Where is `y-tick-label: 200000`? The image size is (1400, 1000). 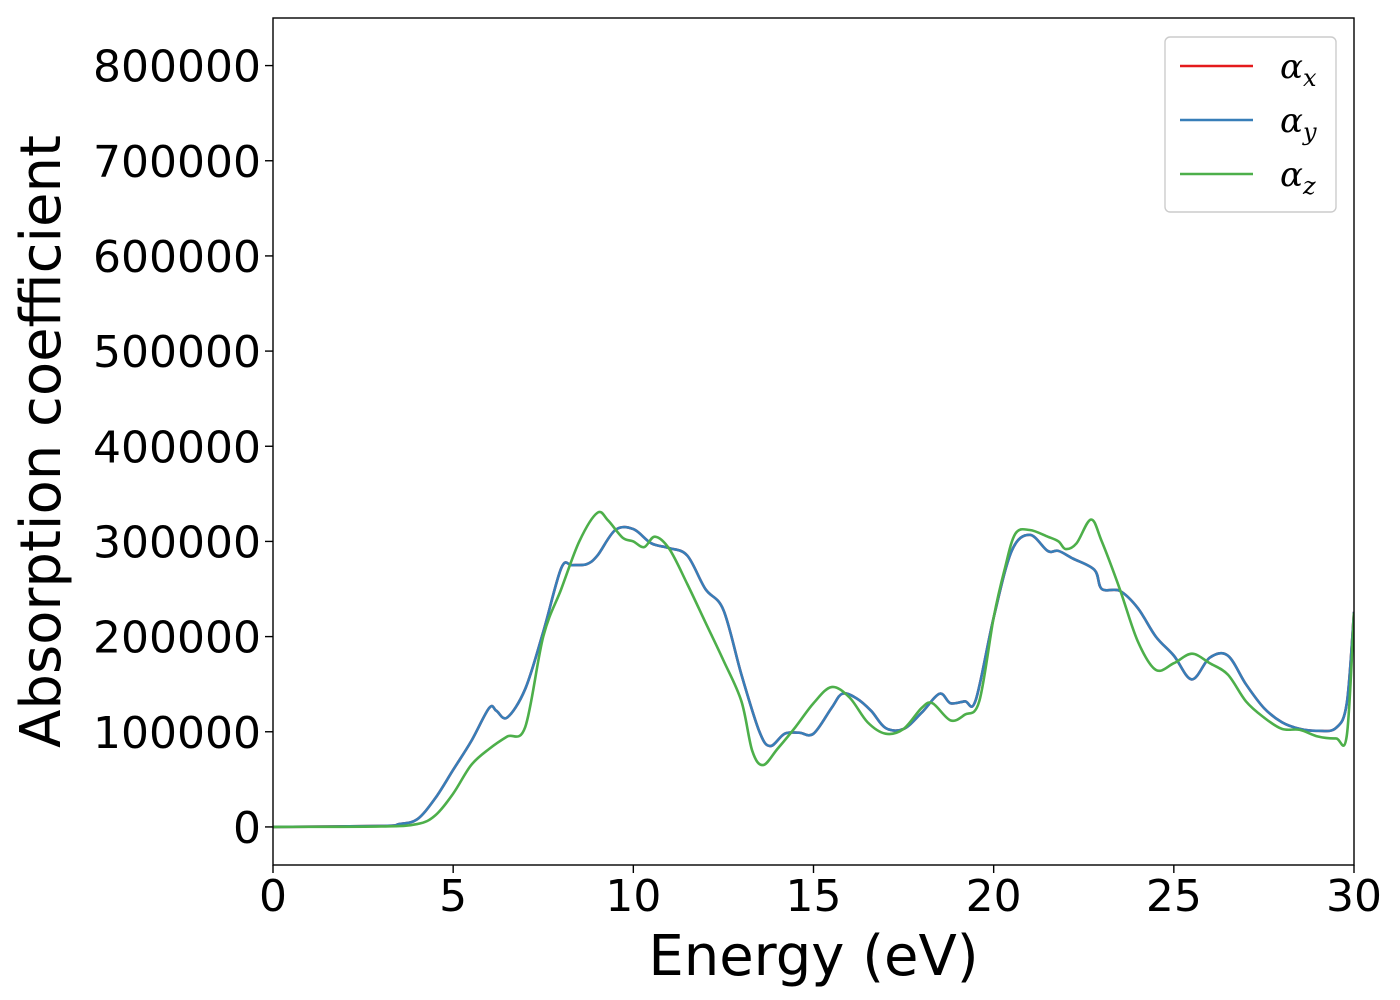
y-tick-label: 200000 is located at coordinates (177, 638).